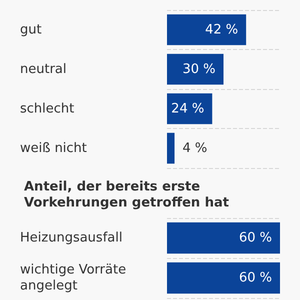 The image size is (300, 300). Describe the element at coordinates (47, 108) in the screenshot. I see `y-tick-label: schlecht` at that location.